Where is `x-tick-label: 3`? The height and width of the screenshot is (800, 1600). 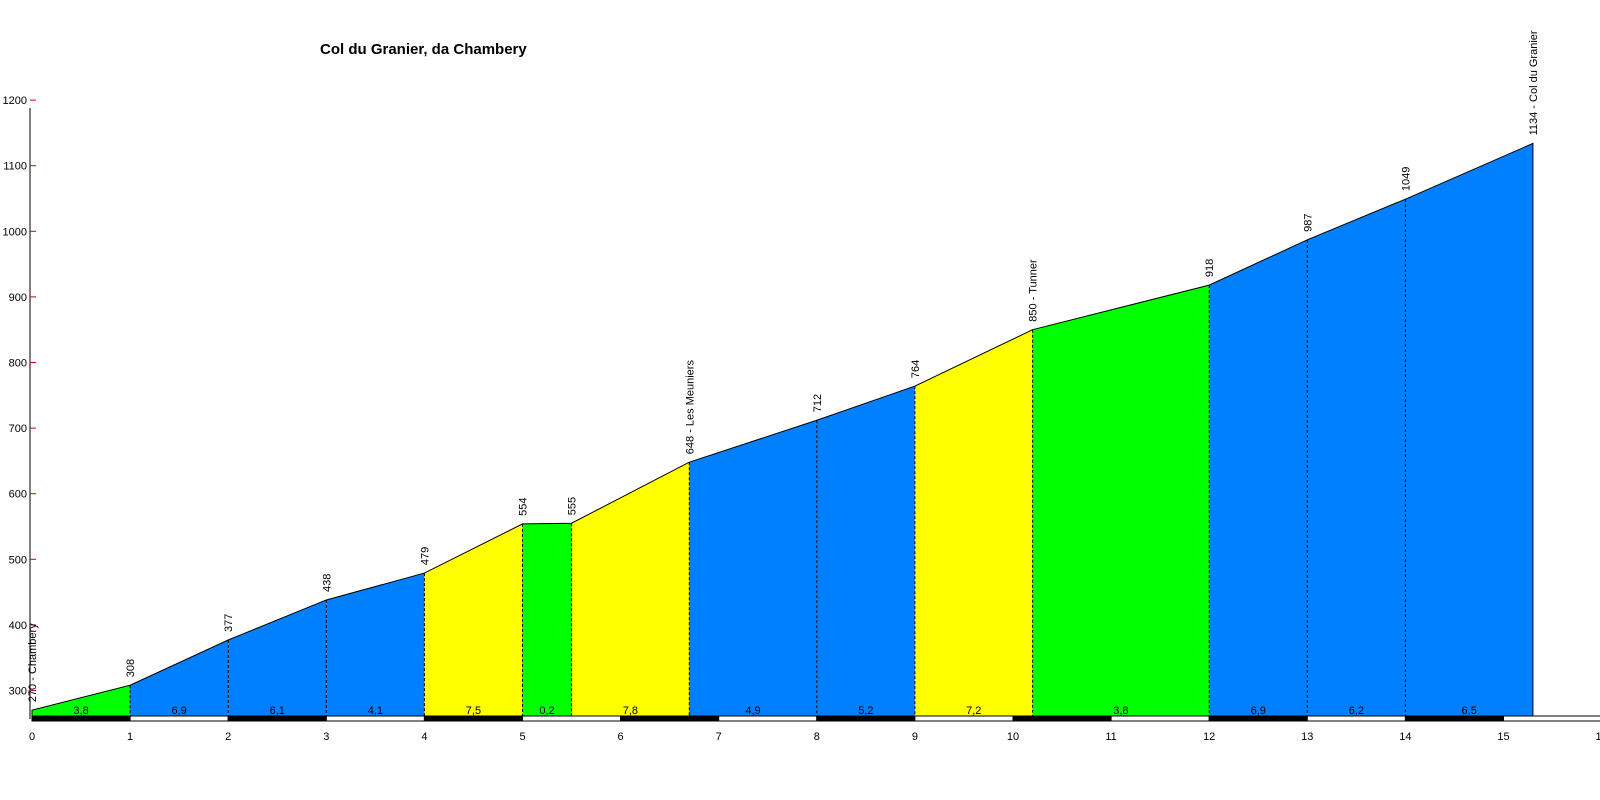
x-tick-label: 3 is located at coordinates (326, 737).